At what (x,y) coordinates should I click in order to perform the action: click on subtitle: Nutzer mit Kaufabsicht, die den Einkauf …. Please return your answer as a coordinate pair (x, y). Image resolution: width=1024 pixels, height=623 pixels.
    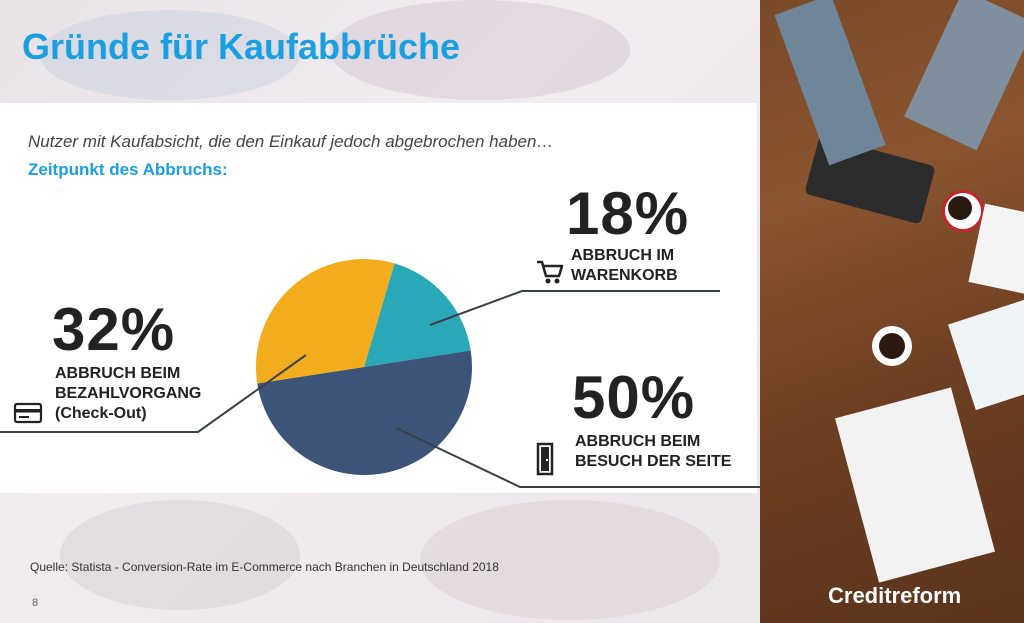
    Looking at the image, I should click on (291, 141).